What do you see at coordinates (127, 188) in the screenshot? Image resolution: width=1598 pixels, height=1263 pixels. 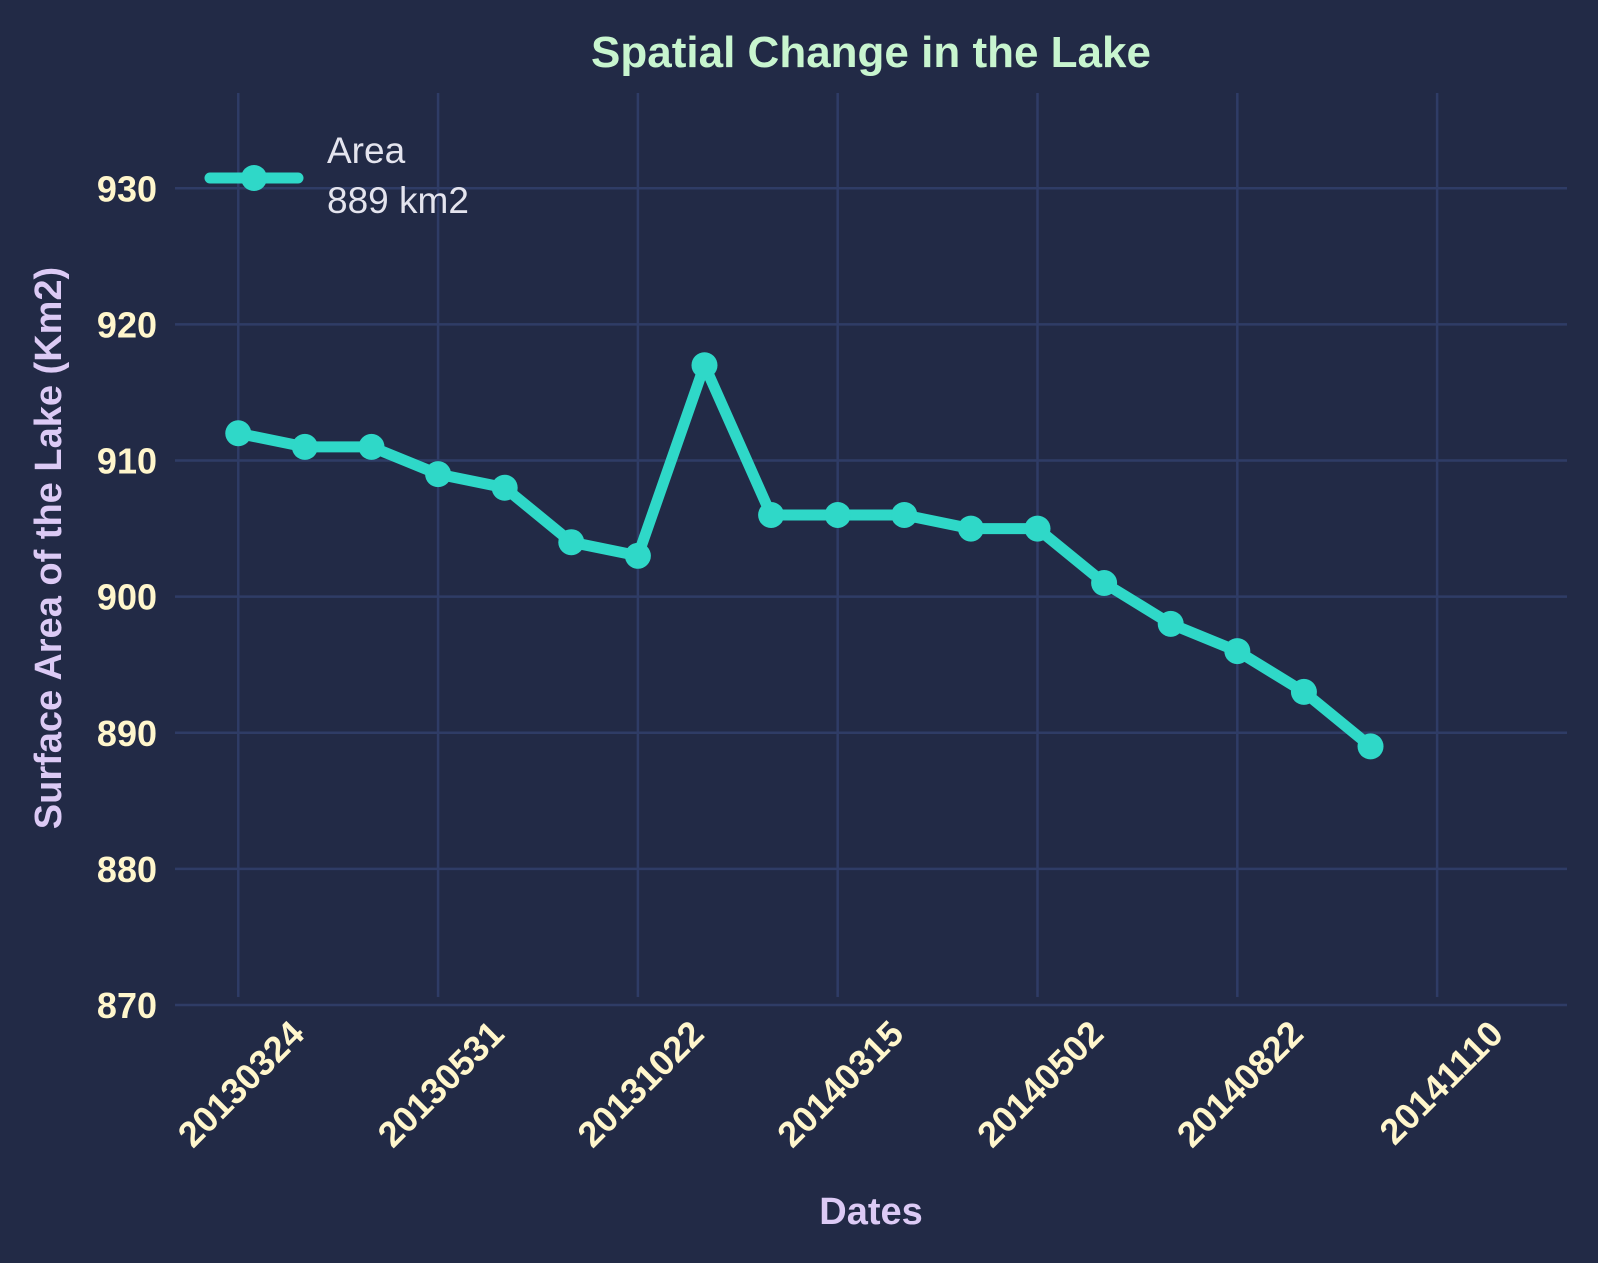 I see `y-tick-label: 930` at bounding box center [127, 188].